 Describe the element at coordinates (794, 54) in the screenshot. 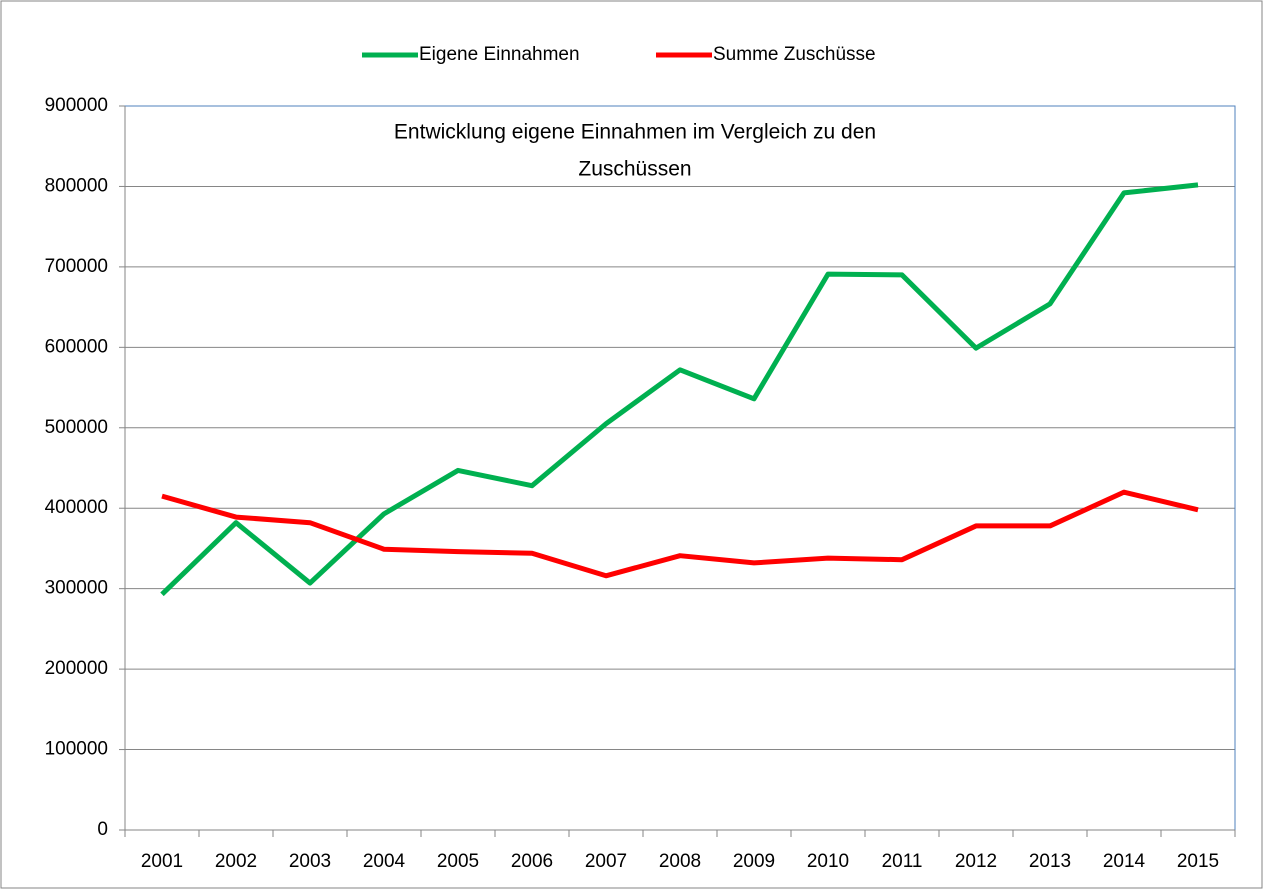

I see `legend-label: Summe Zuschüsse` at that location.